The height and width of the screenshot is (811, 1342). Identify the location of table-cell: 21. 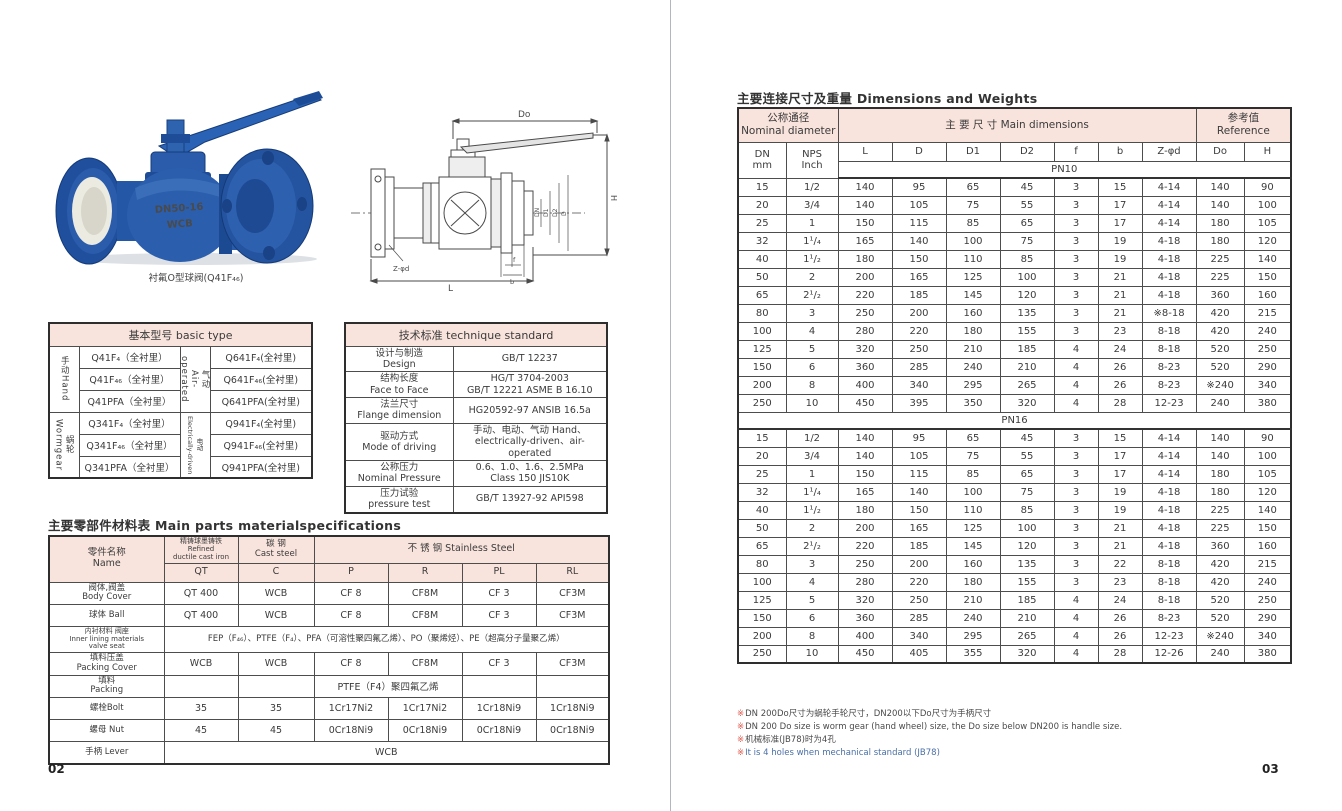
(1120, 295).